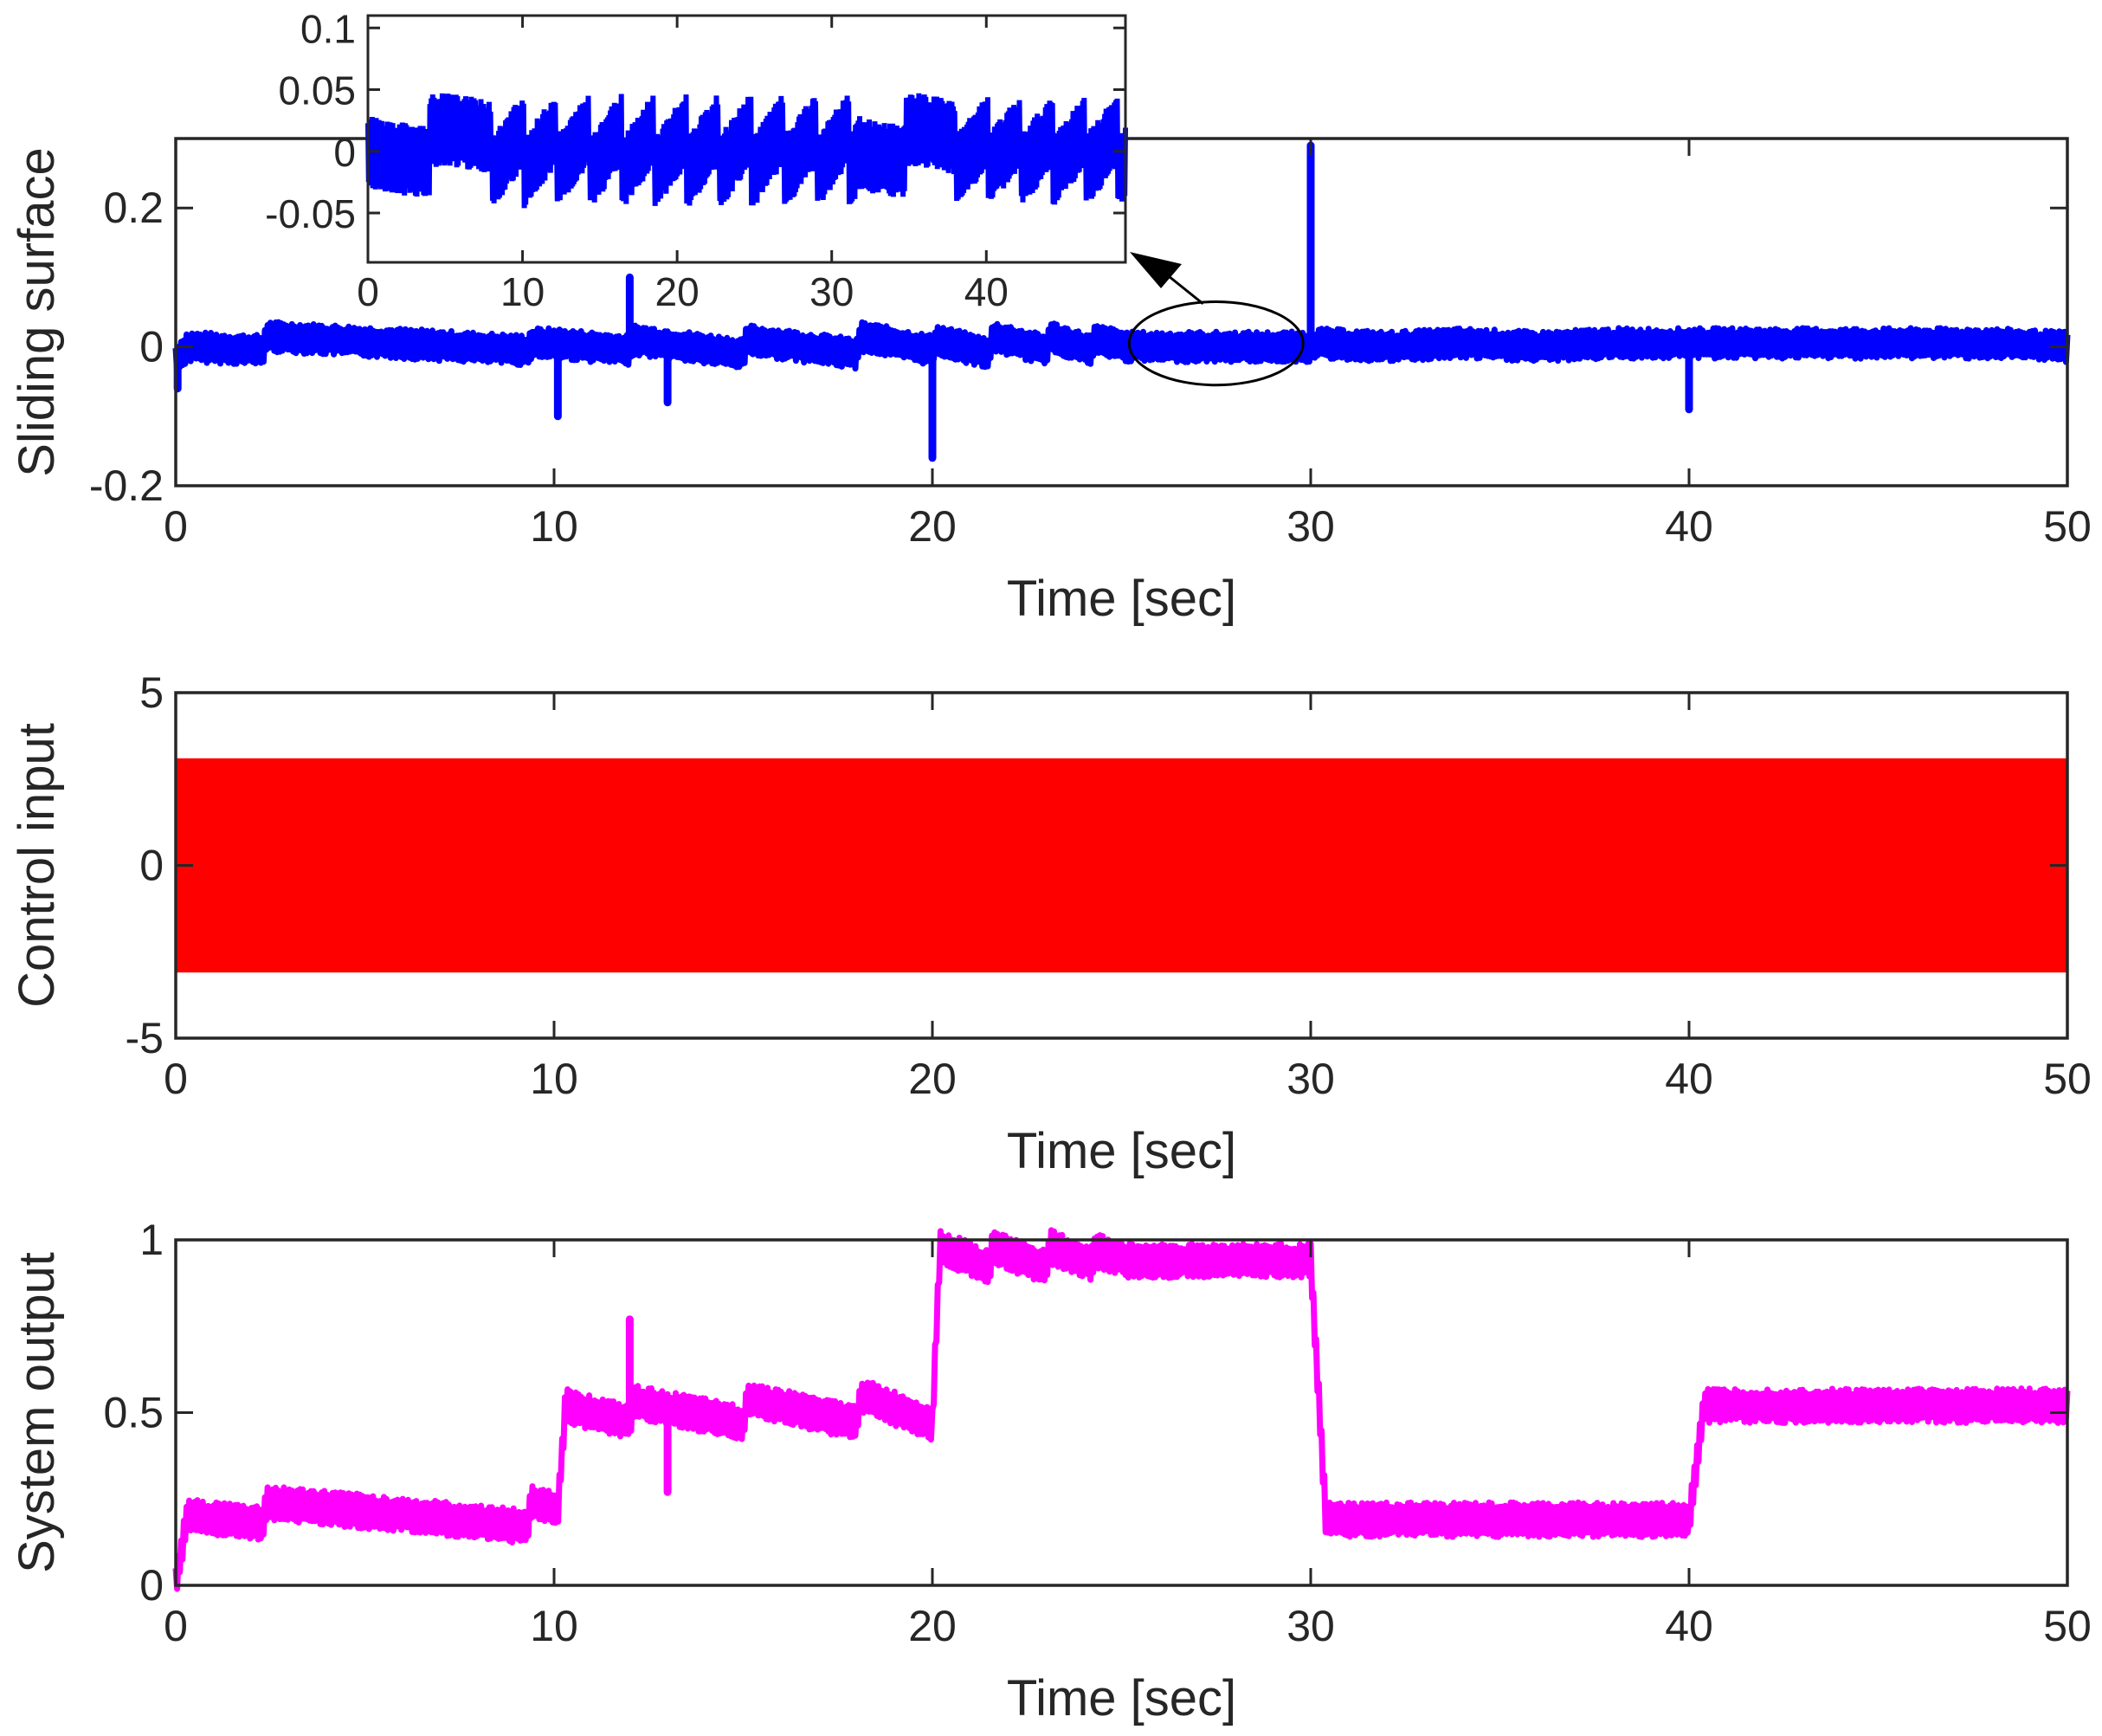  What do you see at coordinates (151, 693) in the screenshot?
I see `control-ytick-label: 5` at bounding box center [151, 693].